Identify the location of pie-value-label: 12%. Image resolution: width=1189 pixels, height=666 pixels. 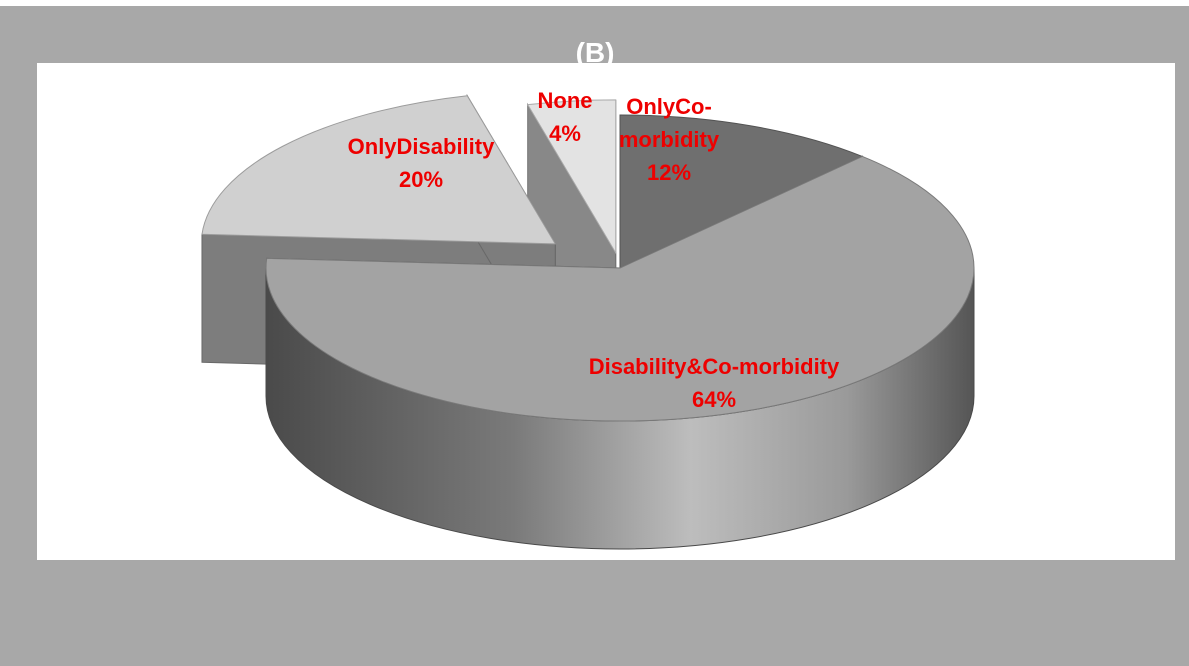
(669, 172).